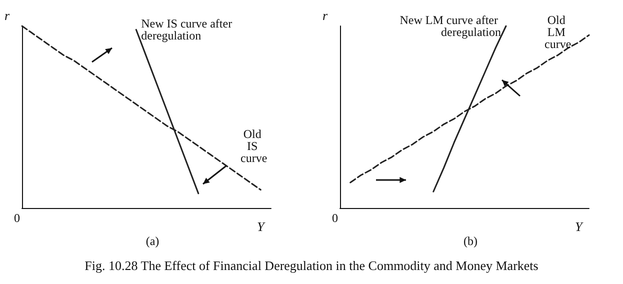  I want to click on caption: Fig. 10.28 The Effect of Financial Deregulation in the Commodity and Money Markets, so click(312, 266).